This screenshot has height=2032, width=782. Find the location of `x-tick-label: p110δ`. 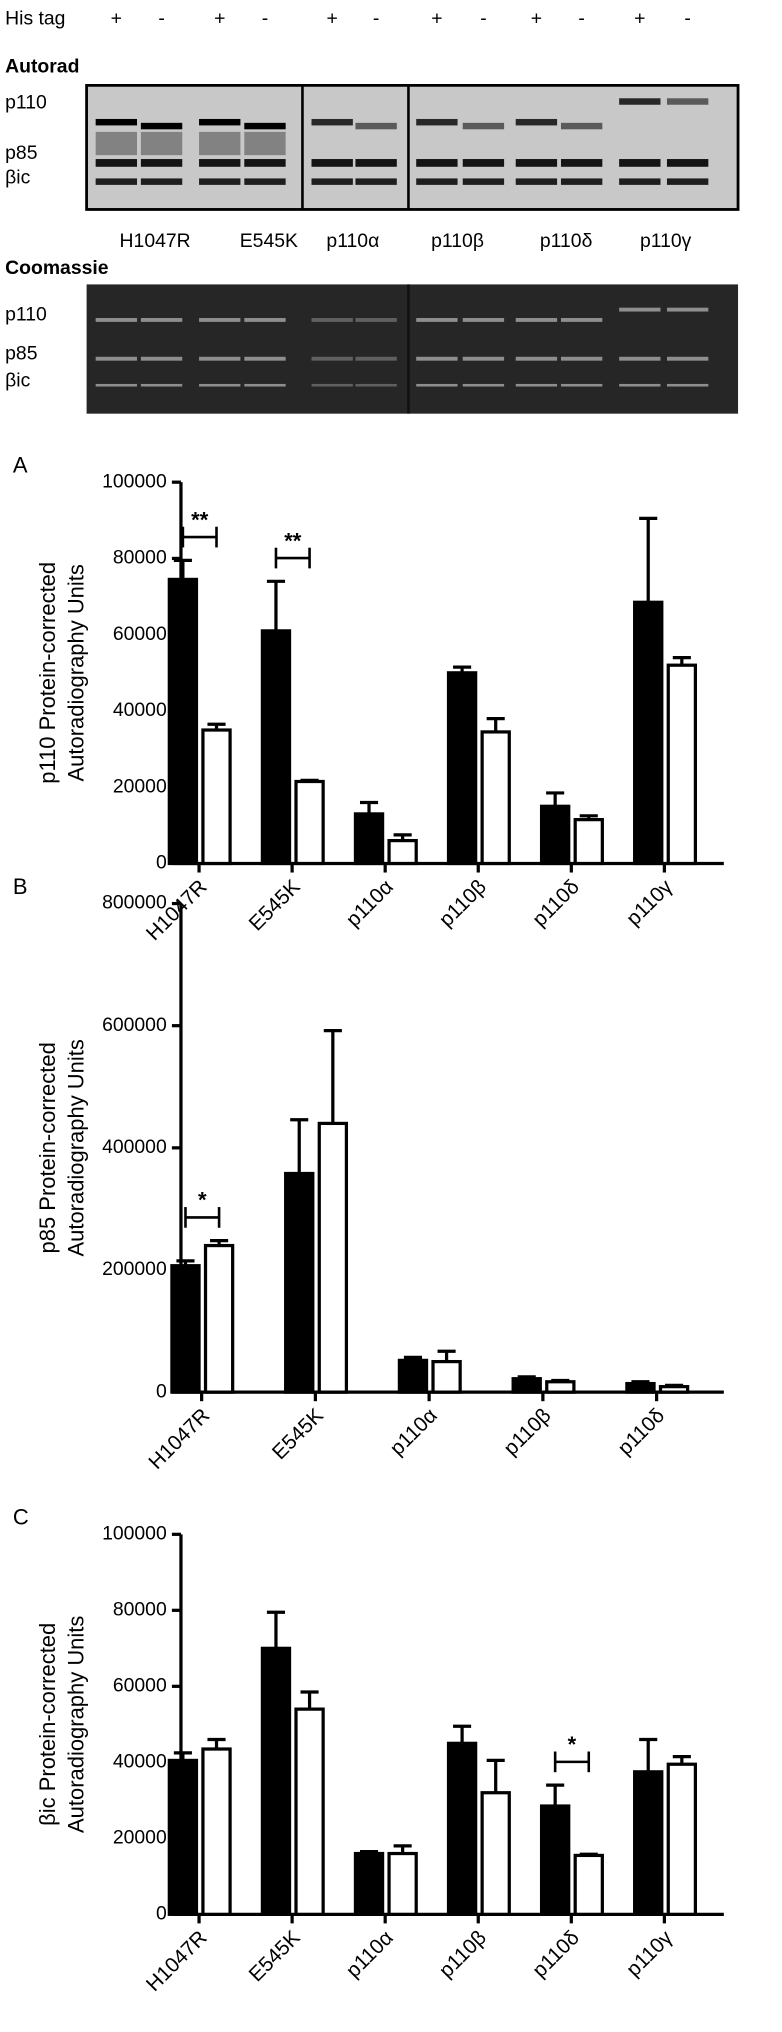

x-tick-label: p110δ is located at coordinates (556, 903).